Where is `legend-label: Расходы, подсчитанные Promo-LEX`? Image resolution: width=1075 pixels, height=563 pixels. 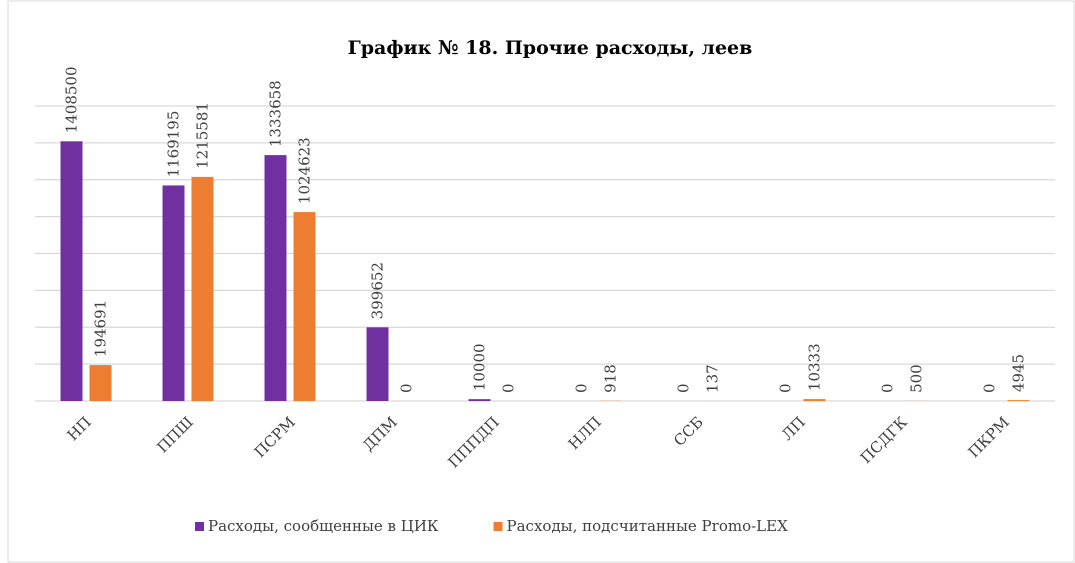
legend-label: Расходы, подсчитанные Promo-LEX is located at coordinates (648, 526).